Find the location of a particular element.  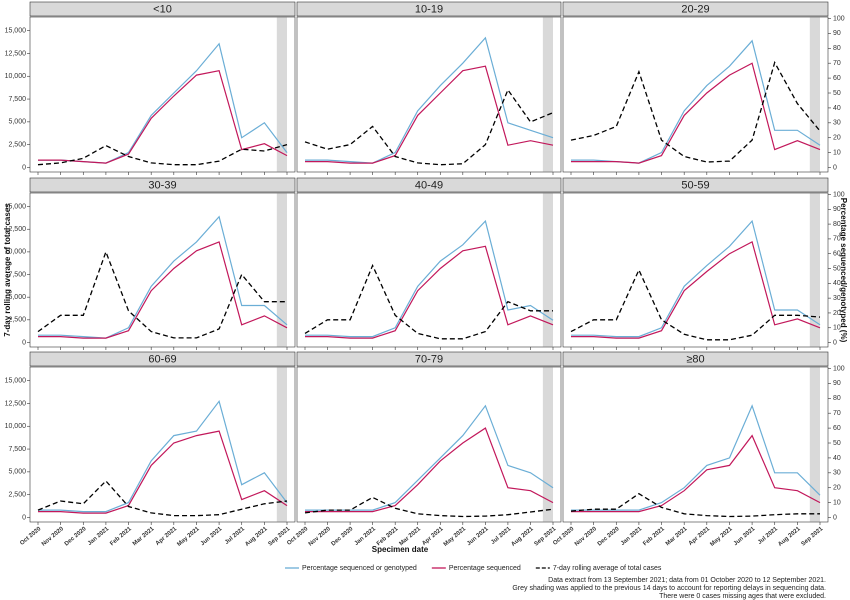

facet-title: 40-49 is located at coordinates (429, 185).